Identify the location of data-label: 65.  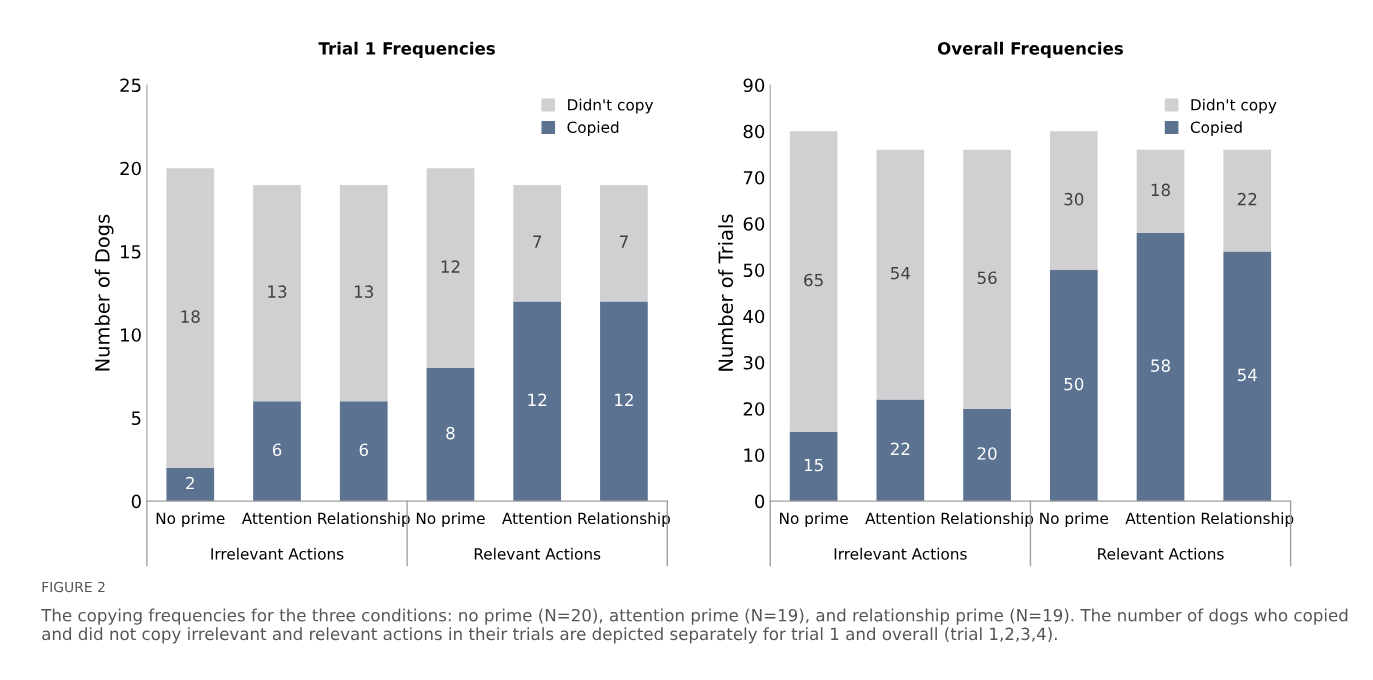
(813, 280).